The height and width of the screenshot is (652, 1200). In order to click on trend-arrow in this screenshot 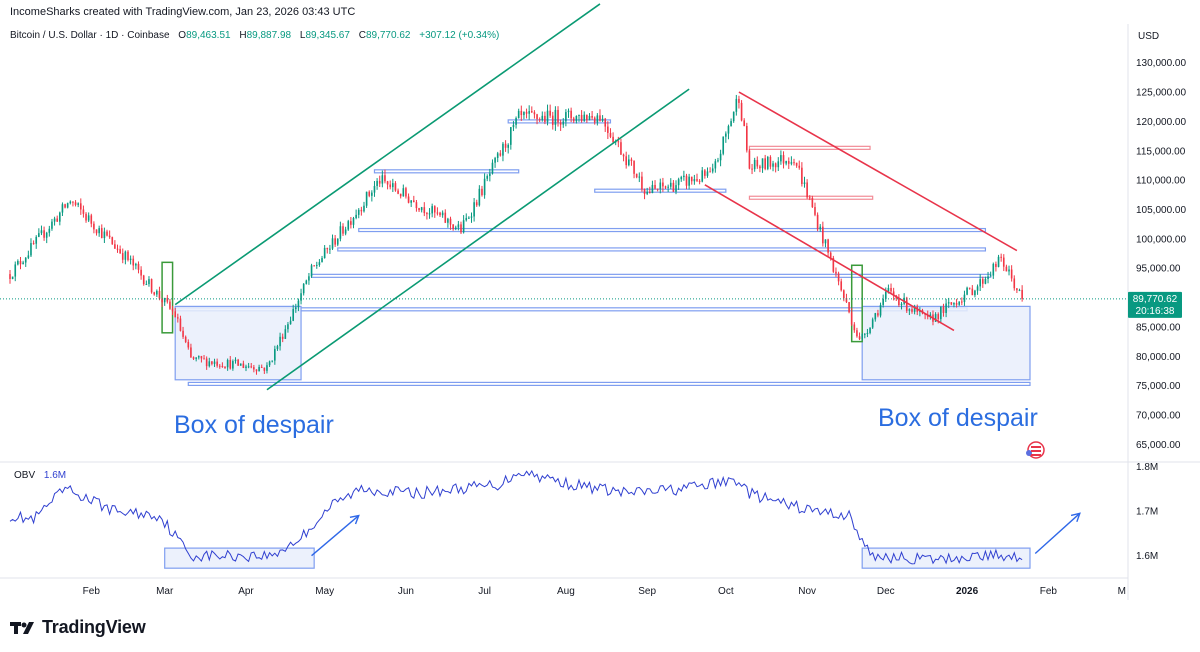, I will do `click(1057, 533)`.